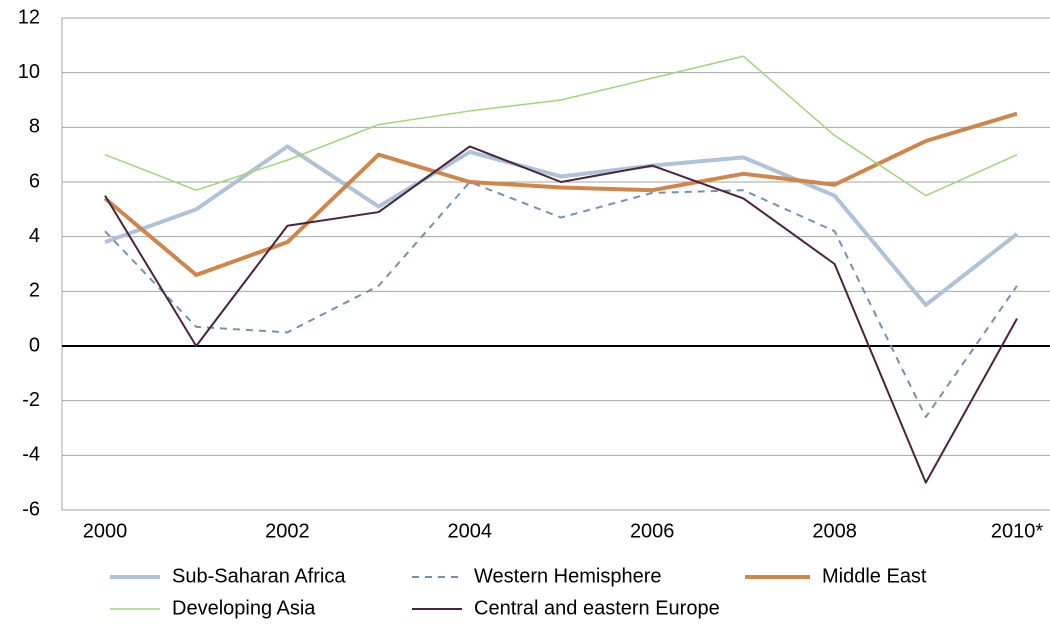 This screenshot has height=626, width=1050. Describe the element at coordinates (34, 236) in the screenshot. I see `y-tick-label: 4` at that location.